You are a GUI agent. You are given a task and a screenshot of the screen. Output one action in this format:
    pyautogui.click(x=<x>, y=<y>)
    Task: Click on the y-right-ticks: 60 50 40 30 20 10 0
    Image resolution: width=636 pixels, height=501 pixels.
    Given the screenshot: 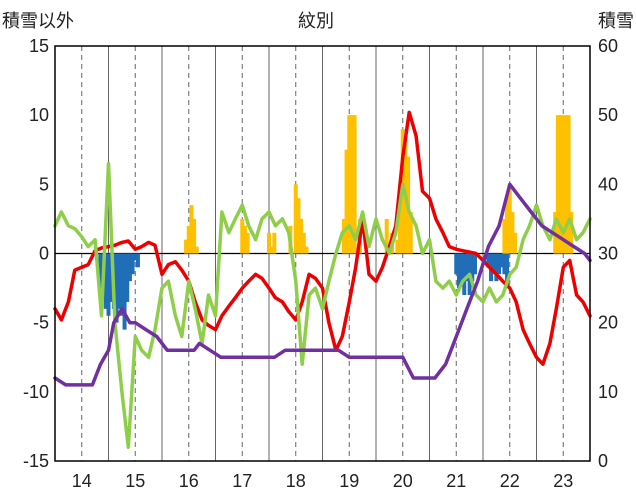 What is the action you would take?
    pyautogui.click(x=608, y=253)
    